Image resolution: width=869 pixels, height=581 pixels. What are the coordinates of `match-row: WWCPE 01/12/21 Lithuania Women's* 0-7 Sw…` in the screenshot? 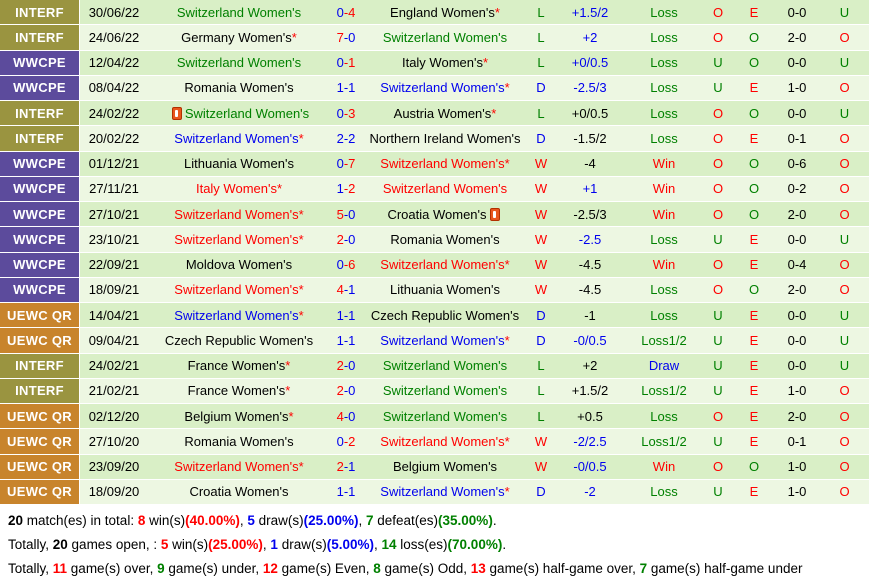 It's located at (434, 164).